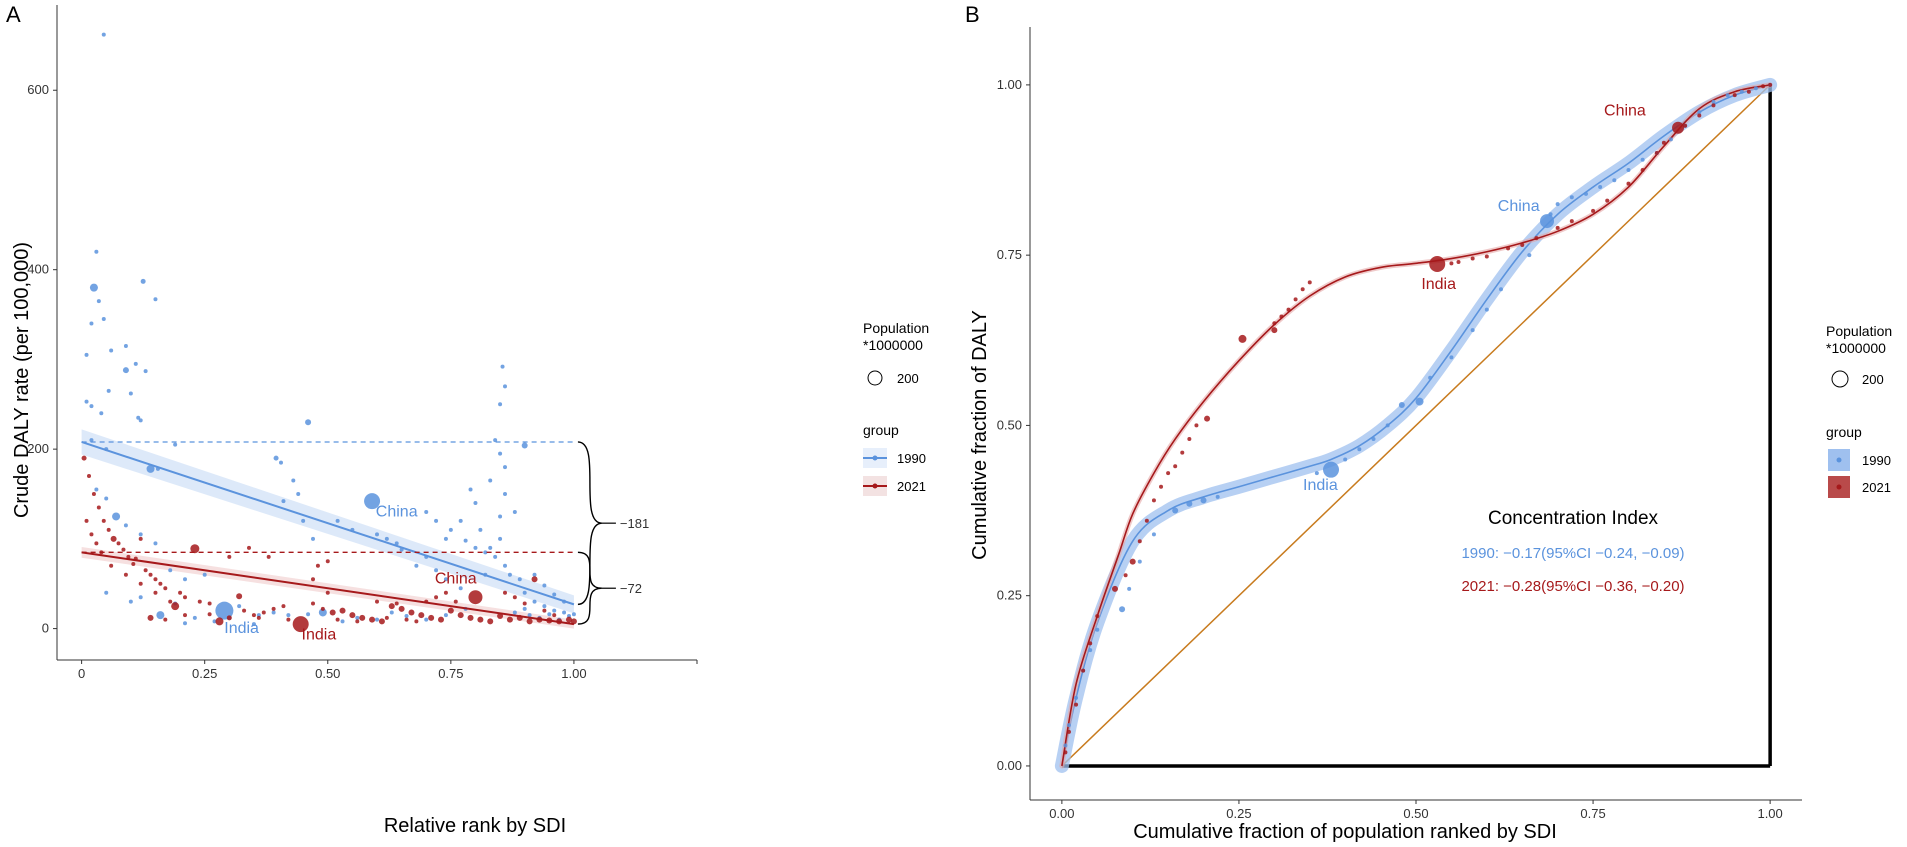 The image size is (1907, 847). Describe the element at coordinates (327, 673) in the screenshot. I see `panel-a-x-tick-label: 0.50` at that location.